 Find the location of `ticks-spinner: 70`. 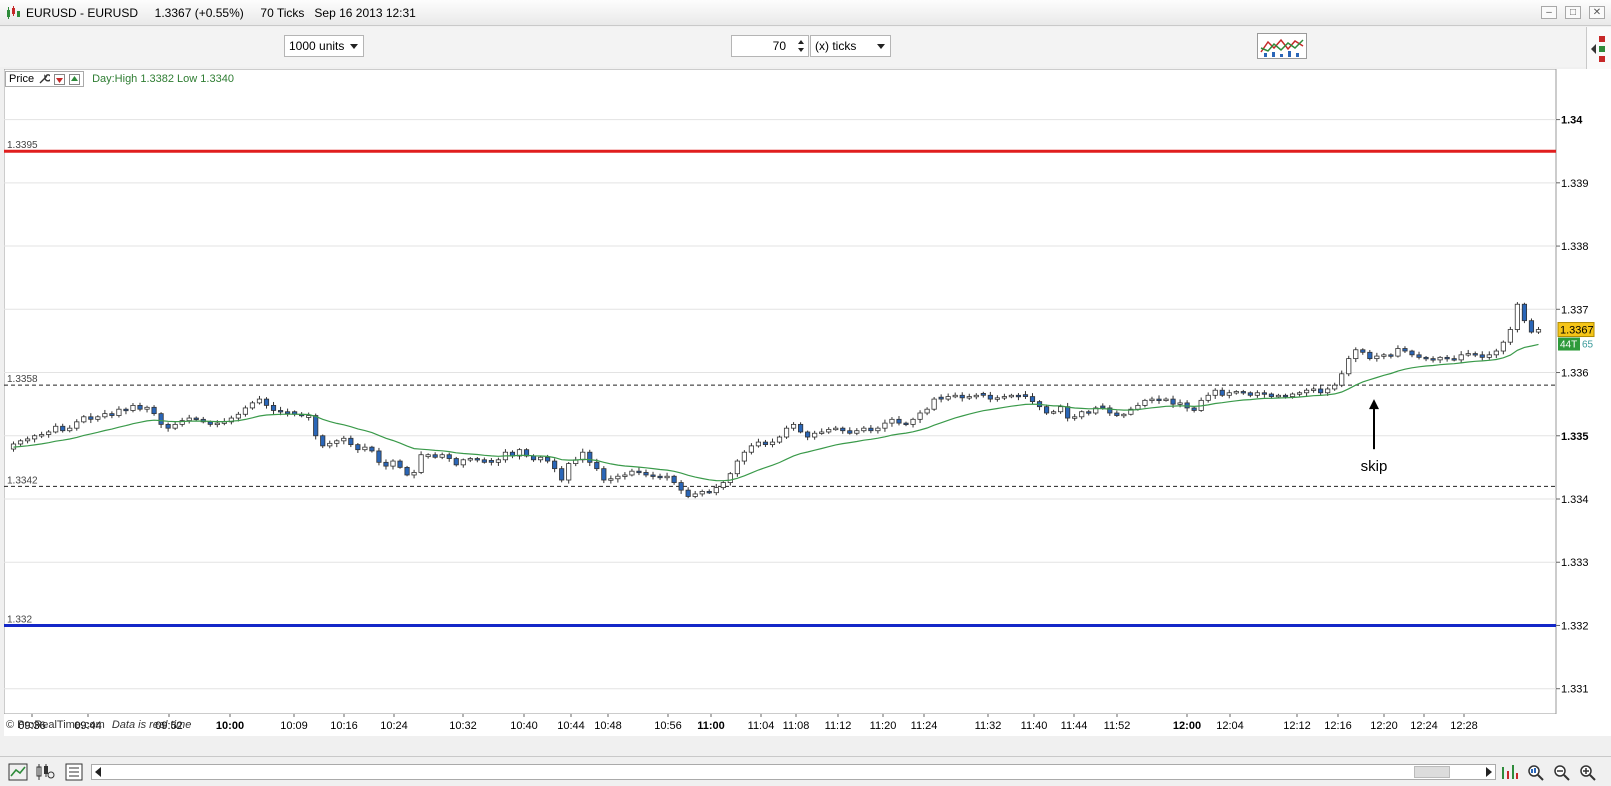

ticks-spinner: 70 is located at coordinates (770, 46).